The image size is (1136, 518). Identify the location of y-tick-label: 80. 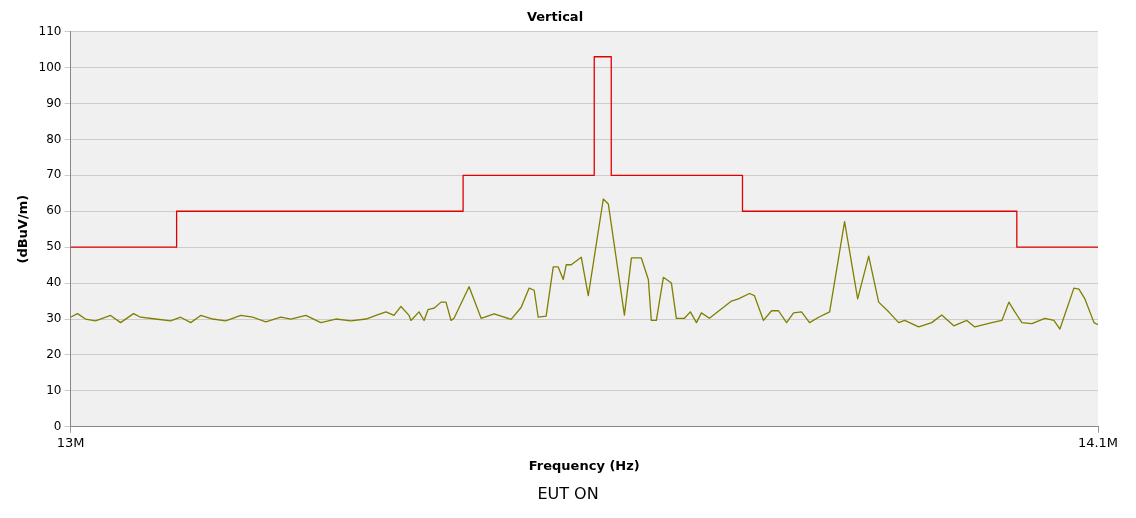
(54, 138).